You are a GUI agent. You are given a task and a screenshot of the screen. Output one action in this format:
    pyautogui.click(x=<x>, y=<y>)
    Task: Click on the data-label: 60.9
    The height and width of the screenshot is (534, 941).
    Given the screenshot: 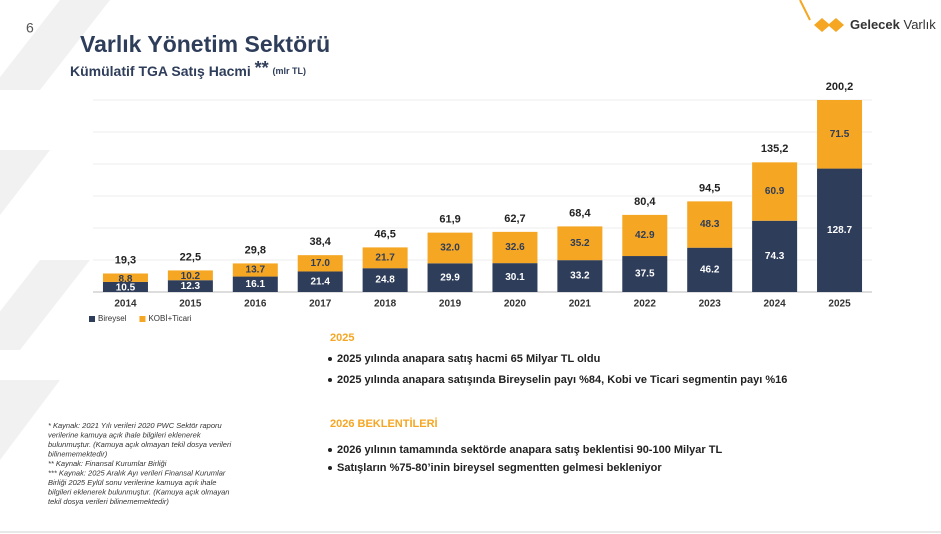 What is the action you would take?
    pyautogui.click(x=775, y=191)
    